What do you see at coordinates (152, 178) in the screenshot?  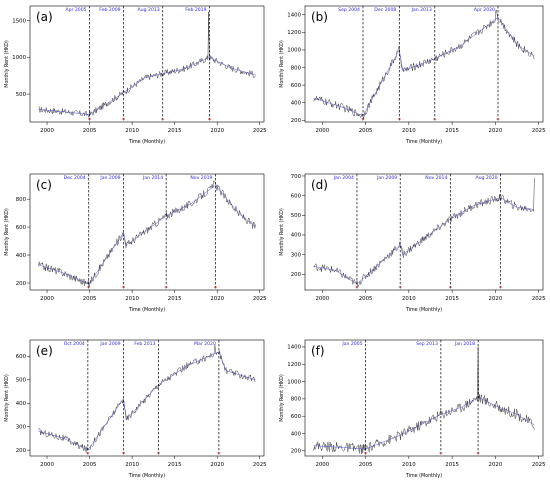 I see `breakpoint-label: Jan 2014` at bounding box center [152, 178].